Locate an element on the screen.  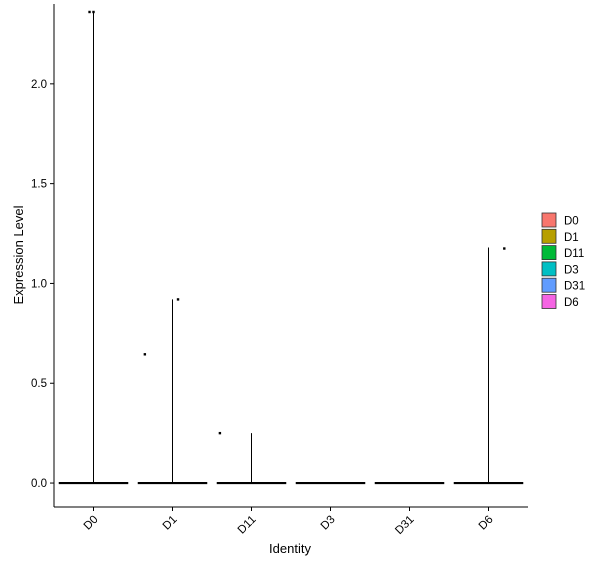
y-axis-ticks: 0.0 0.5 1.0 1.5 2.0 is located at coordinates (42, 284).